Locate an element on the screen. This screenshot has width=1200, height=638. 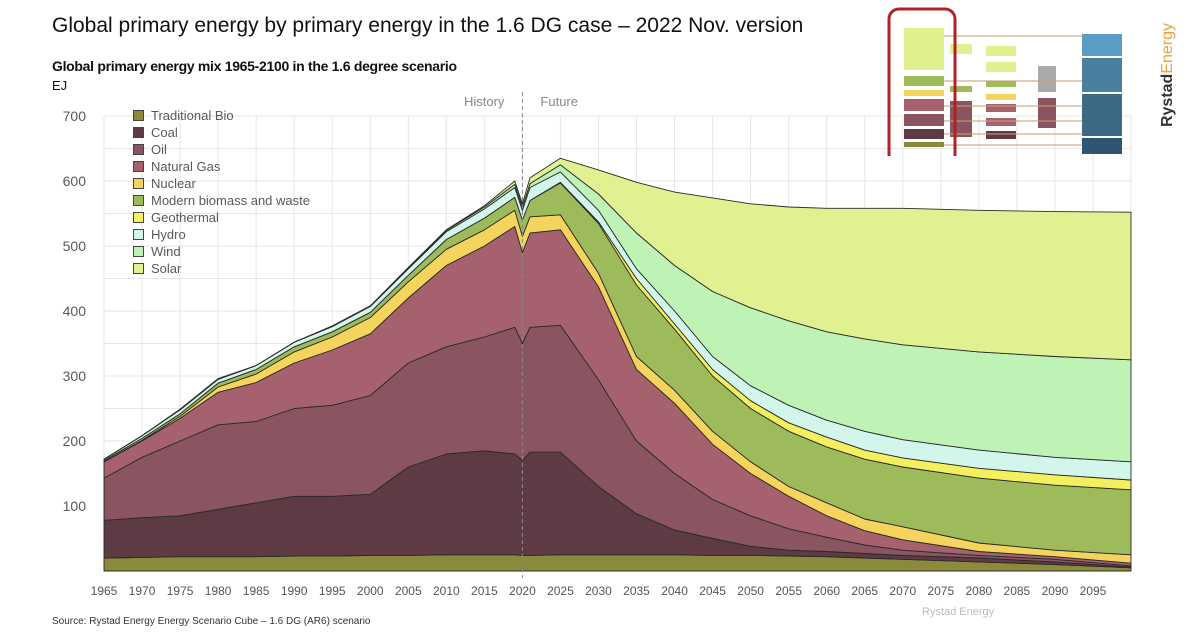
legend-label: Coal is located at coordinates (164, 132).